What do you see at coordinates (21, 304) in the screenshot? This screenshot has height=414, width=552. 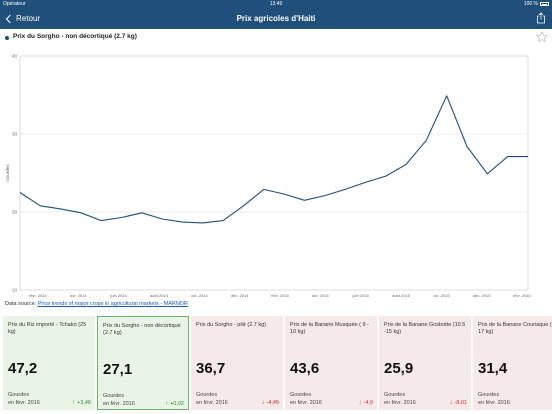 I see `data-source-prefix: Data source:` at bounding box center [21, 304].